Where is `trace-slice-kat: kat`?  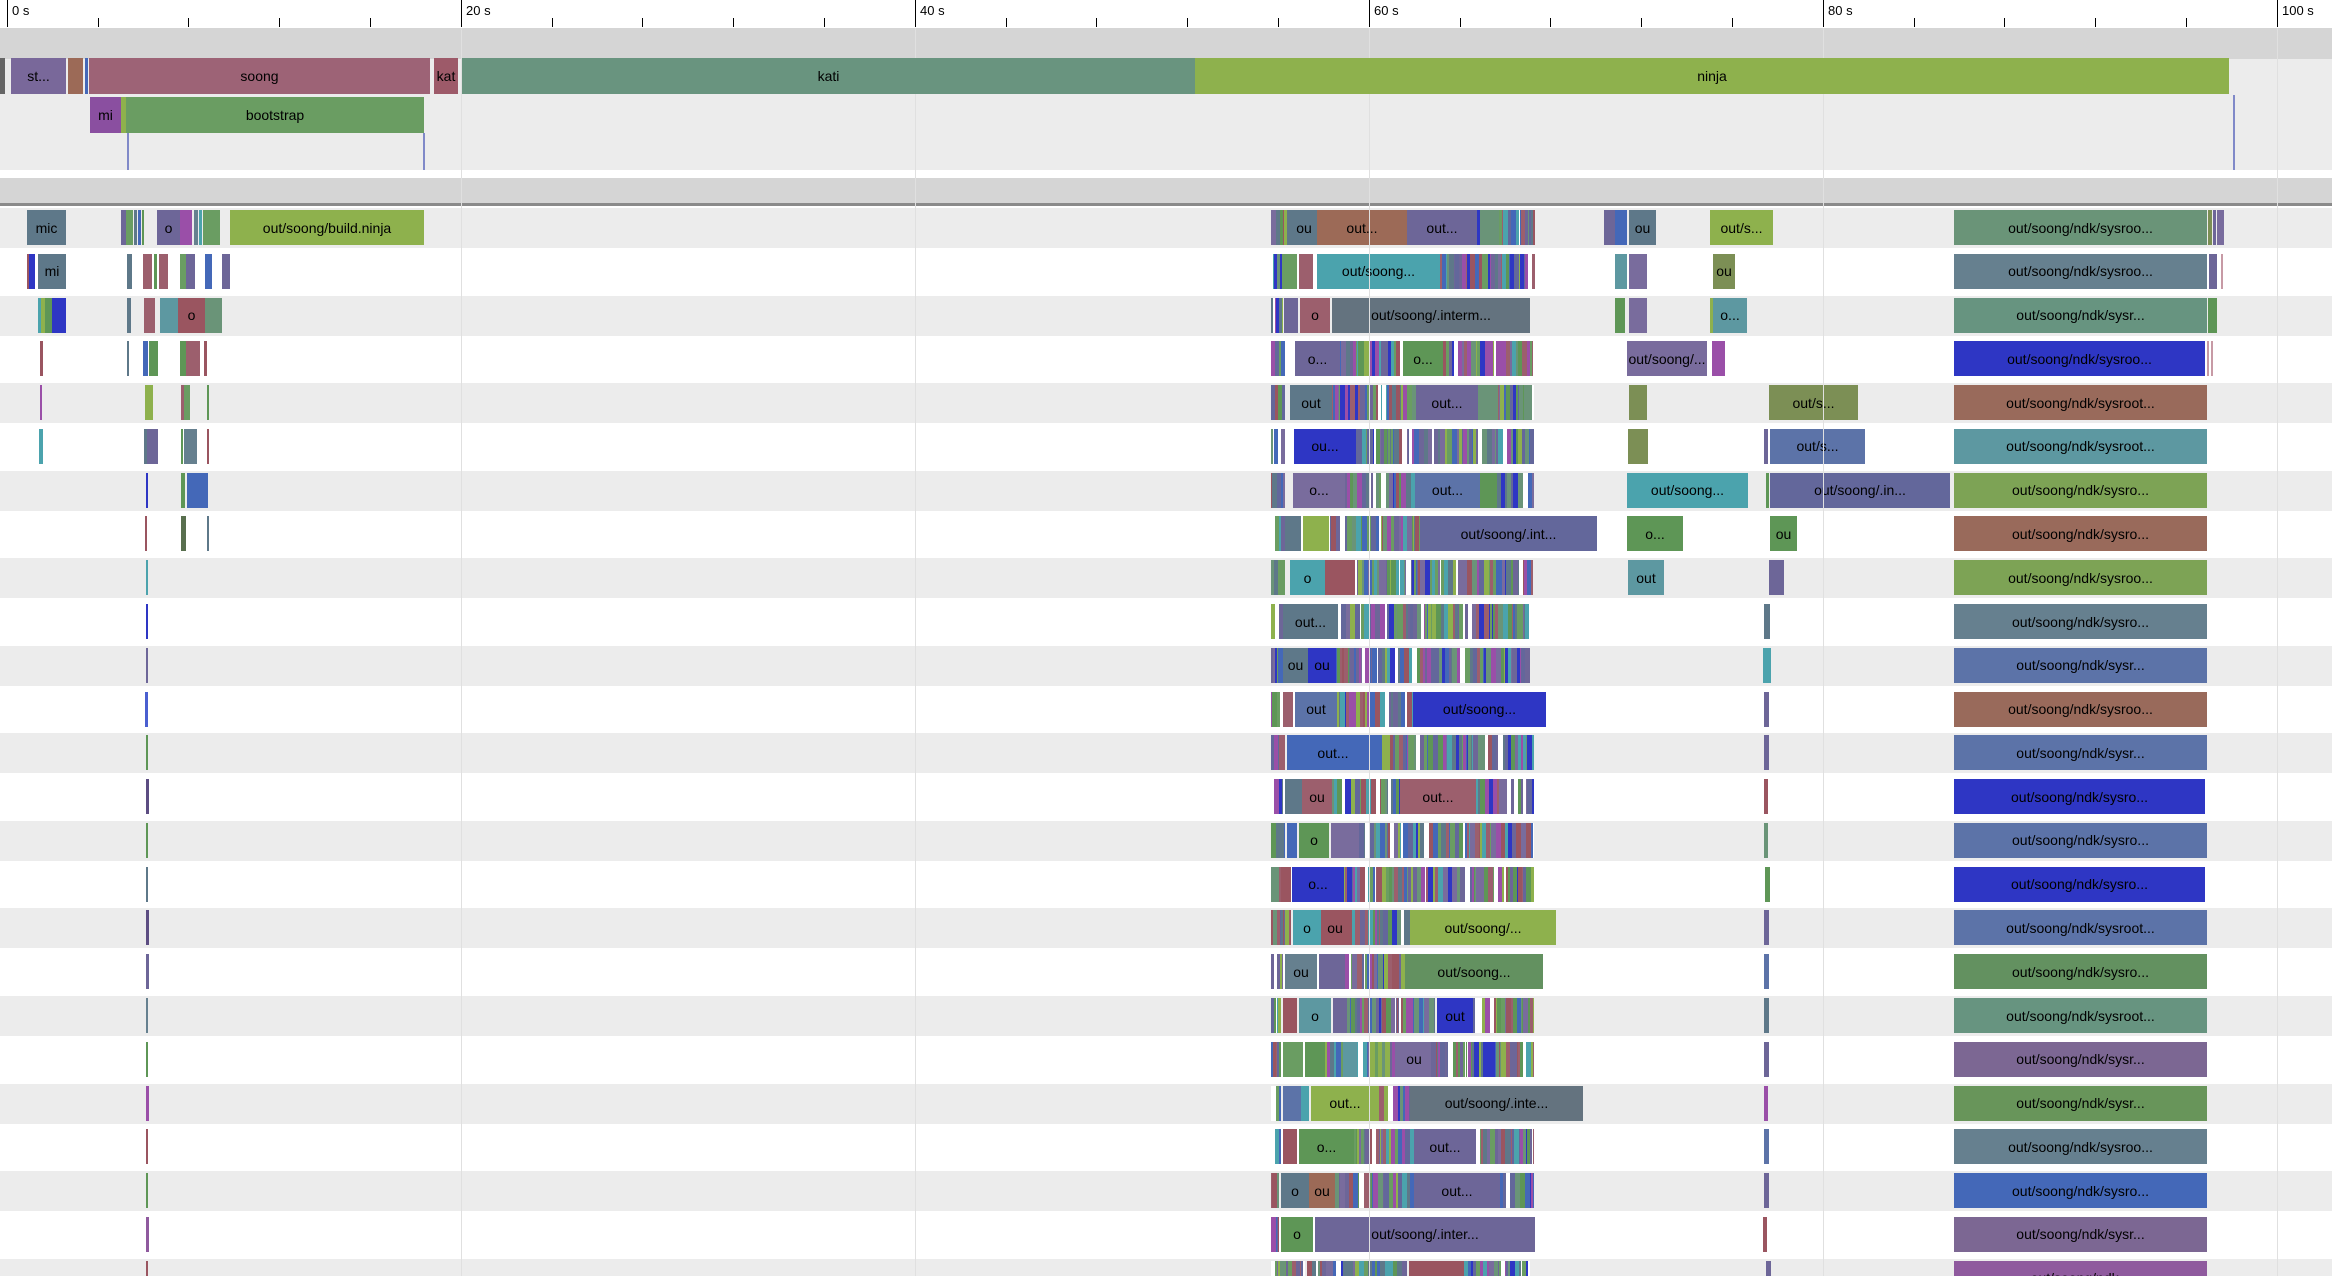
trace-slice-kat: kat is located at coordinates (446, 76).